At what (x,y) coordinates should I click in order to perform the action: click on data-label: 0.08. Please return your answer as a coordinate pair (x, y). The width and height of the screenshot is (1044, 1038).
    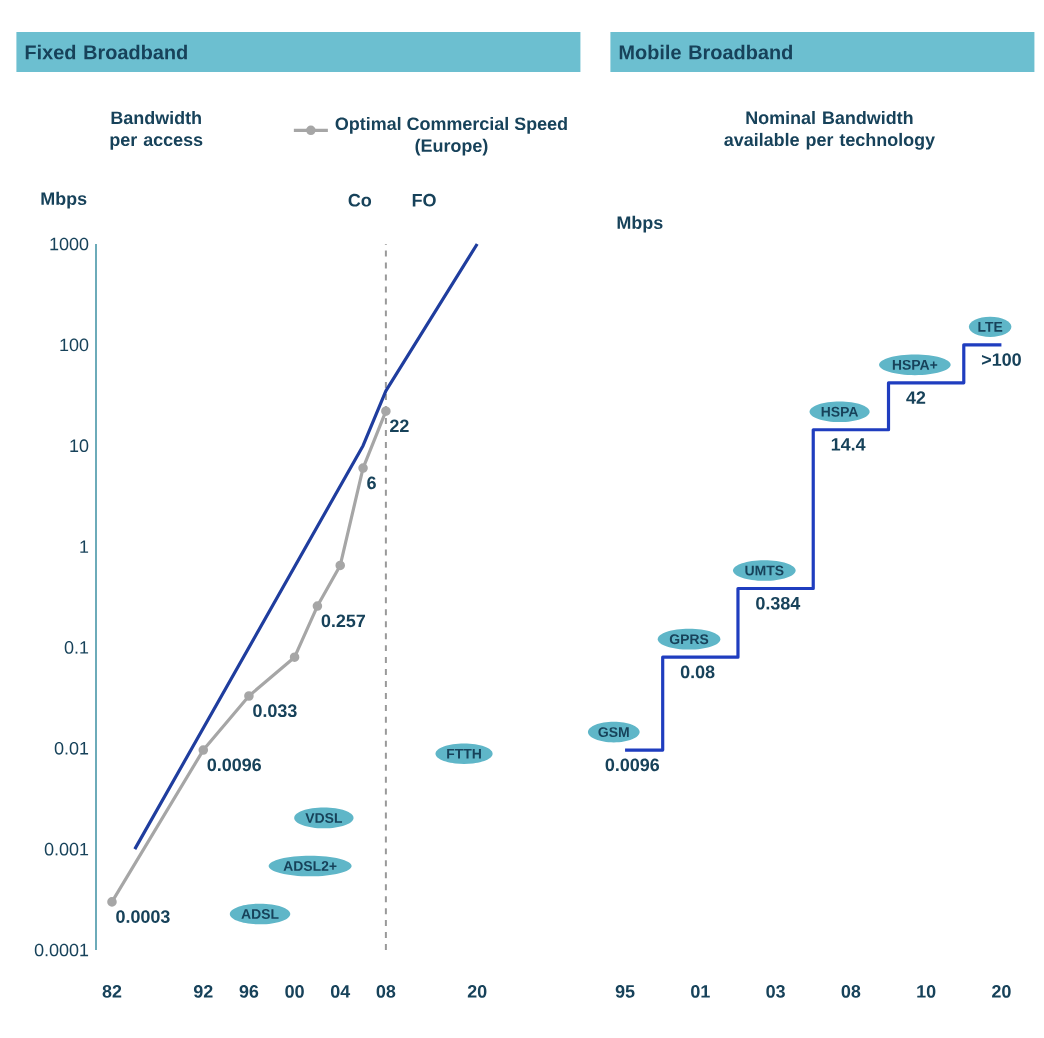
    Looking at the image, I should click on (697, 672).